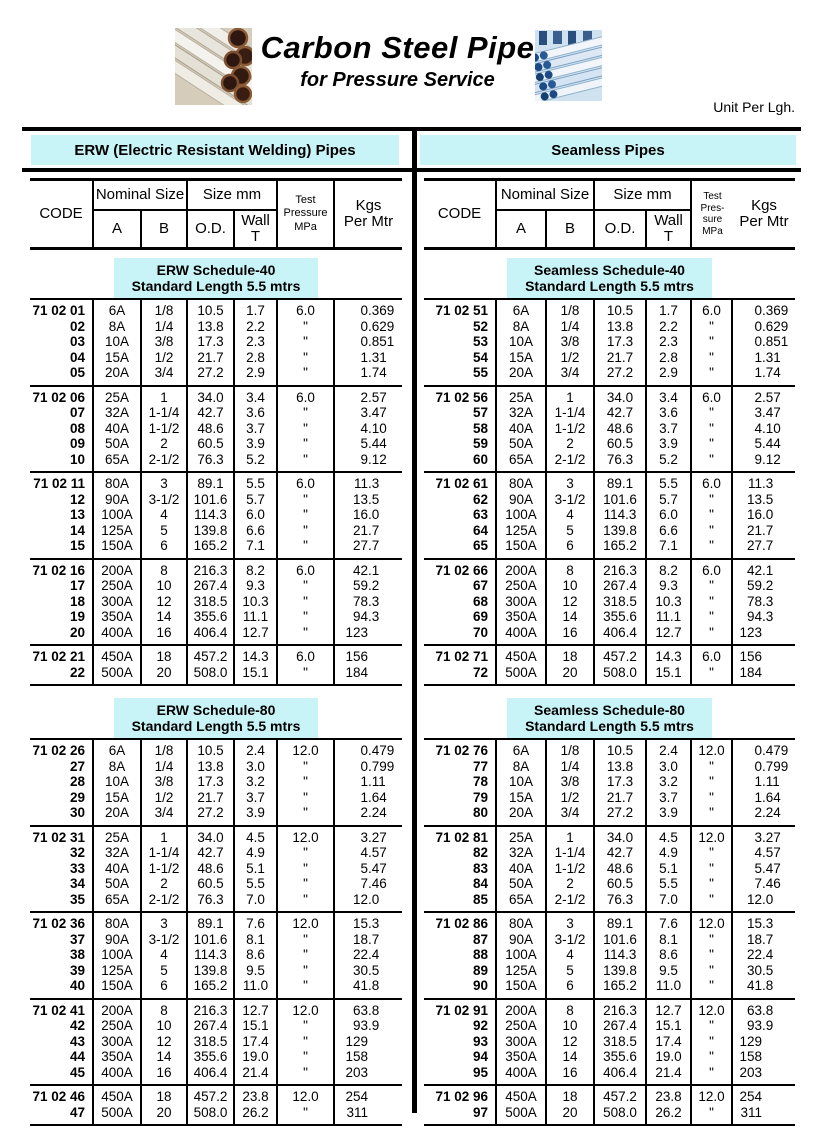  What do you see at coordinates (771, 443) in the screenshot?
I see `kgs-frac: .44` at bounding box center [771, 443].